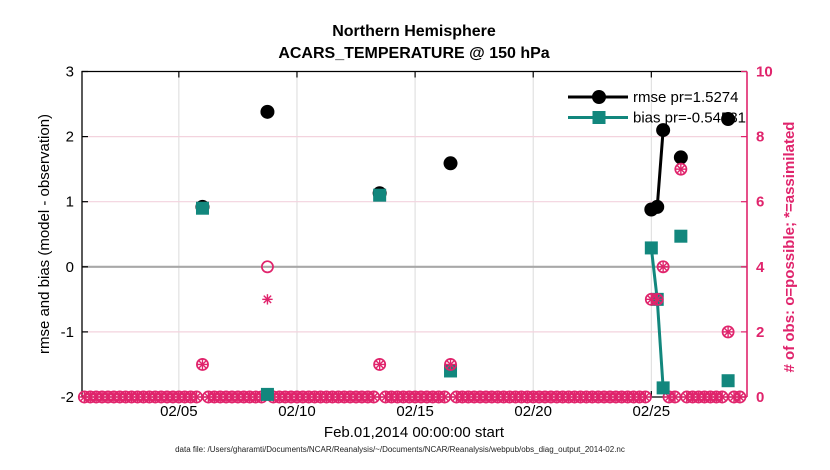 This screenshot has width=830, height=470. What do you see at coordinates (297, 411) in the screenshot?
I see `x-tick-label: 02/10` at bounding box center [297, 411].